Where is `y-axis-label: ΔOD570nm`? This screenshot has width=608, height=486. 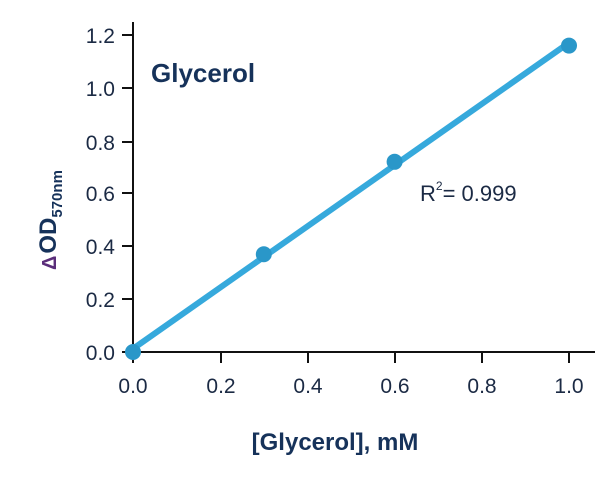 y-axis-label: ΔOD570nm is located at coordinates (50, 220).